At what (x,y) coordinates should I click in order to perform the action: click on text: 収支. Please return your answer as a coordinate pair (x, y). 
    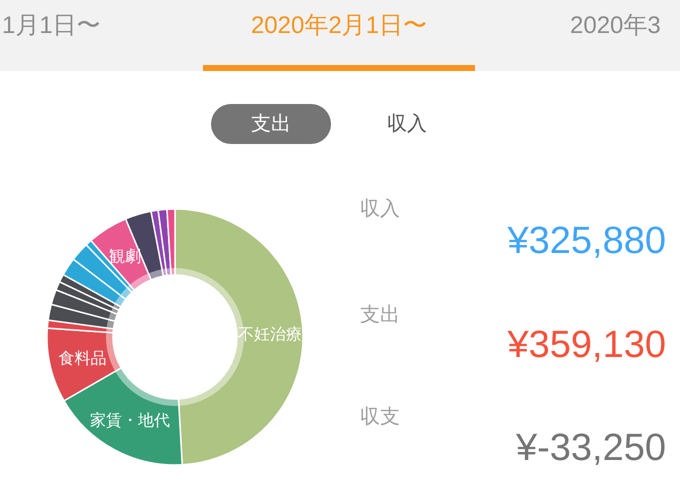
    Looking at the image, I should click on (380, 417).